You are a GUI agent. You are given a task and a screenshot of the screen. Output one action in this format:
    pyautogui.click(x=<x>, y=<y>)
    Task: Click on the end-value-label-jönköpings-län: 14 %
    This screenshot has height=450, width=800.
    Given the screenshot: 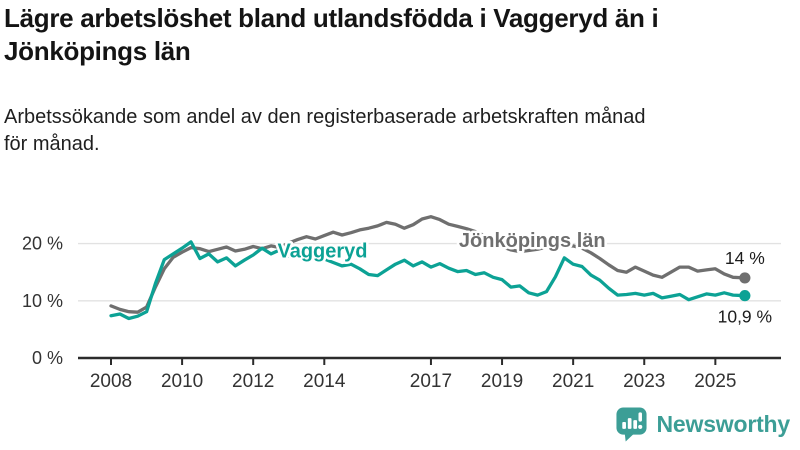 What is the action you would take?
    pyautogui.click(x=745, y=258)
    